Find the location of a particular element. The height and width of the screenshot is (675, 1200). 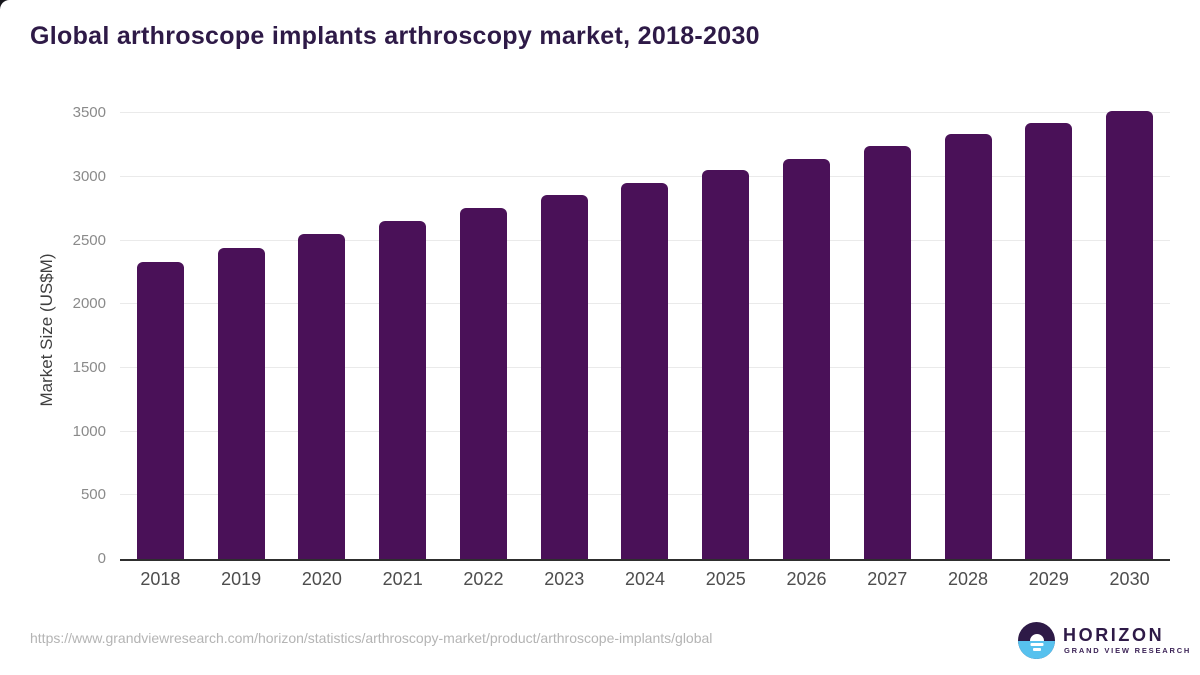

bar-2018 is located at coordinates (160, 410).